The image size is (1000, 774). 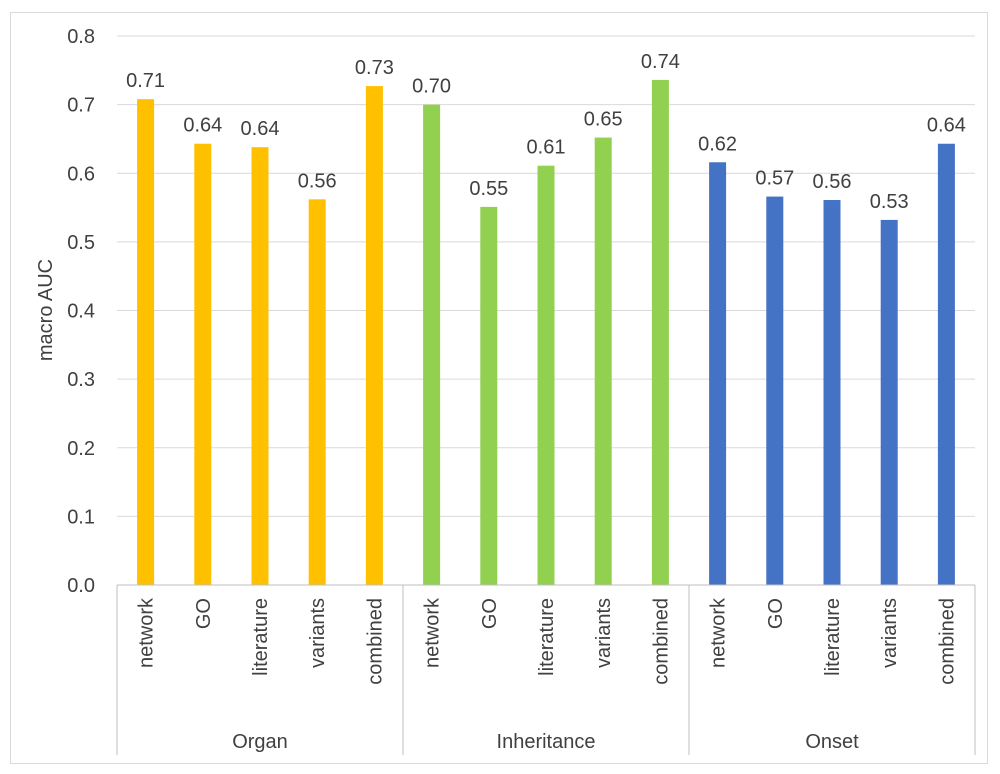 I want to click on data-label: 0.55, so click(x=488, y=189).